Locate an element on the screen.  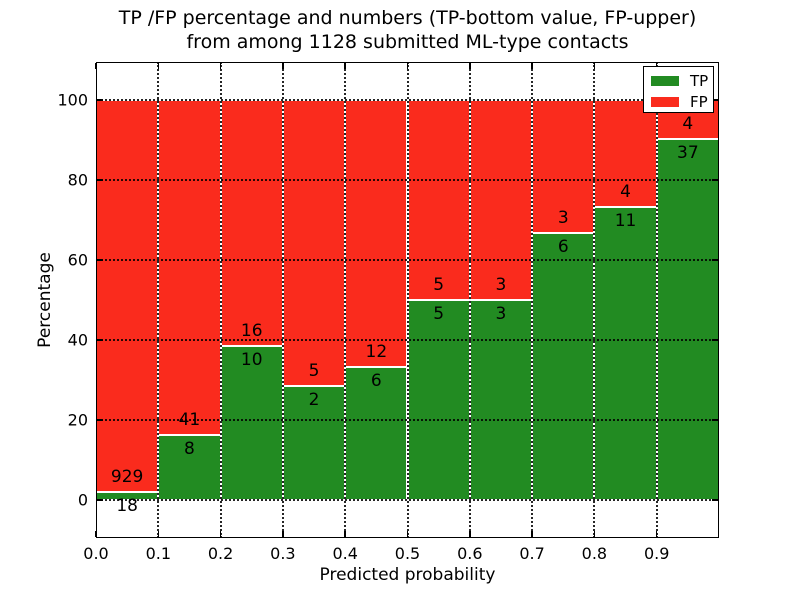
y-tick-label: 80 is located at coordinates (77, 180).